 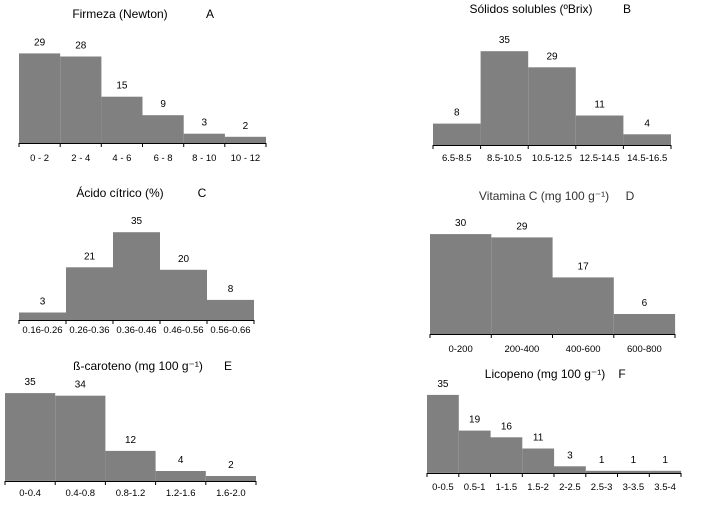 I want to click on tick-label: 0.4-0.8, so click(x=81, y=493).